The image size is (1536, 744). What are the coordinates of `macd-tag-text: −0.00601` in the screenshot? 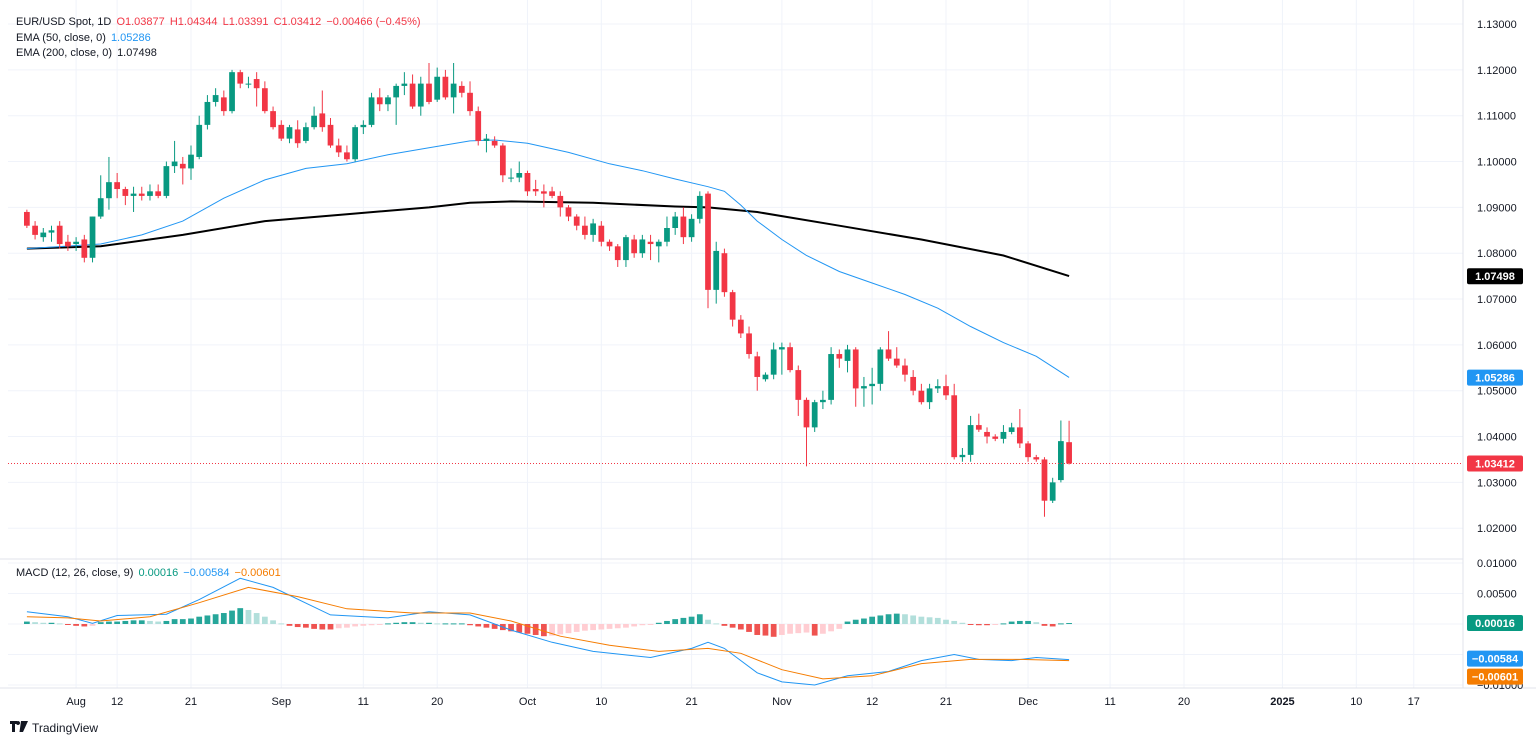 It's located at (1495, 678).